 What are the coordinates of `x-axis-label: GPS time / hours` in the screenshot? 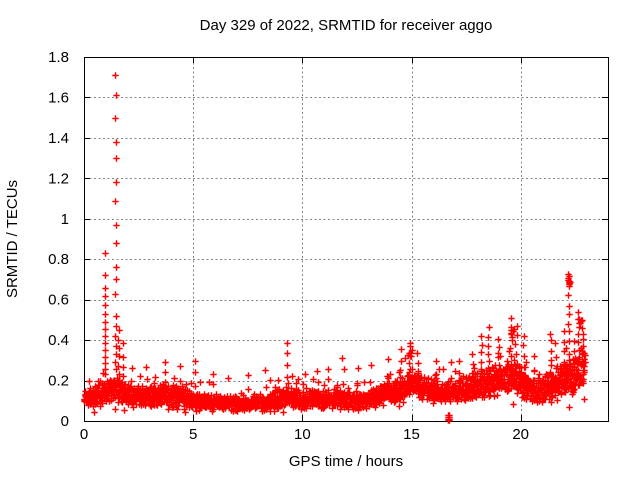 It's located at (346, 461).